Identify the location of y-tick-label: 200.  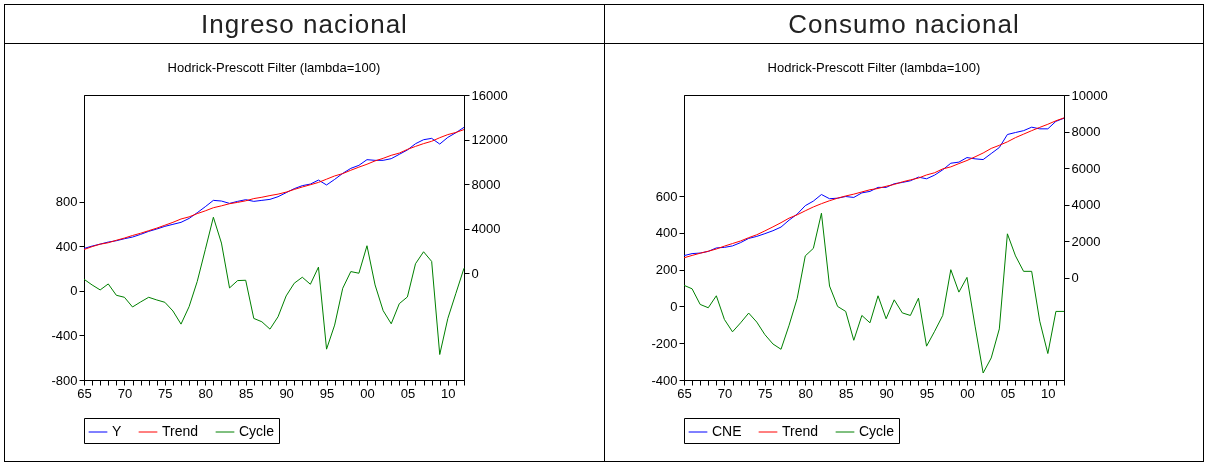
(666, 270).